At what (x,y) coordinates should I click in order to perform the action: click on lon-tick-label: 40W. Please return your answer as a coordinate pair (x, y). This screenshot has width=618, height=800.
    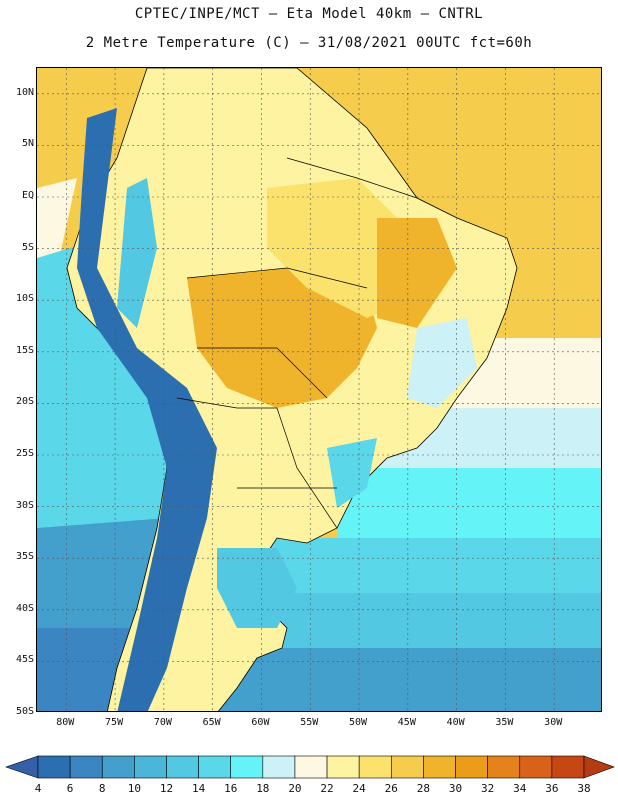
    Looking at the image, I should click on (455, 722).